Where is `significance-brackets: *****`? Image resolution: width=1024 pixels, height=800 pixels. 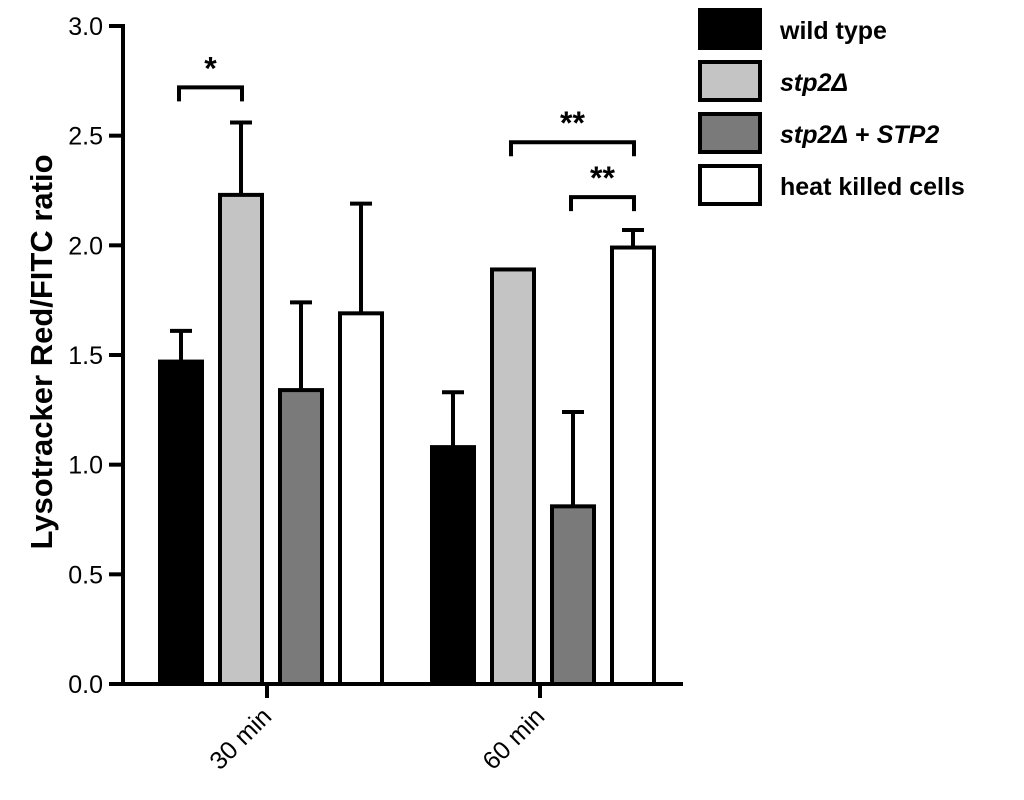 significance-brackets: ***** is located at coordinates (406, 131).